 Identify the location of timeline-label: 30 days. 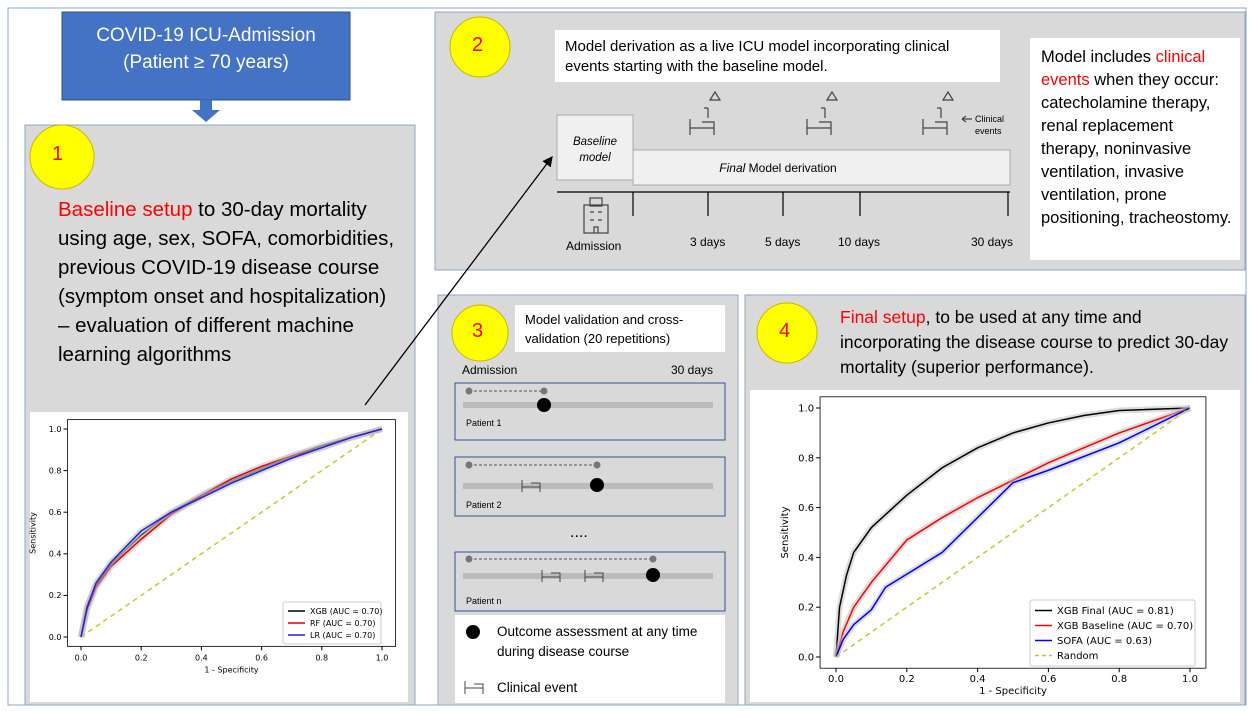
(992, 242).